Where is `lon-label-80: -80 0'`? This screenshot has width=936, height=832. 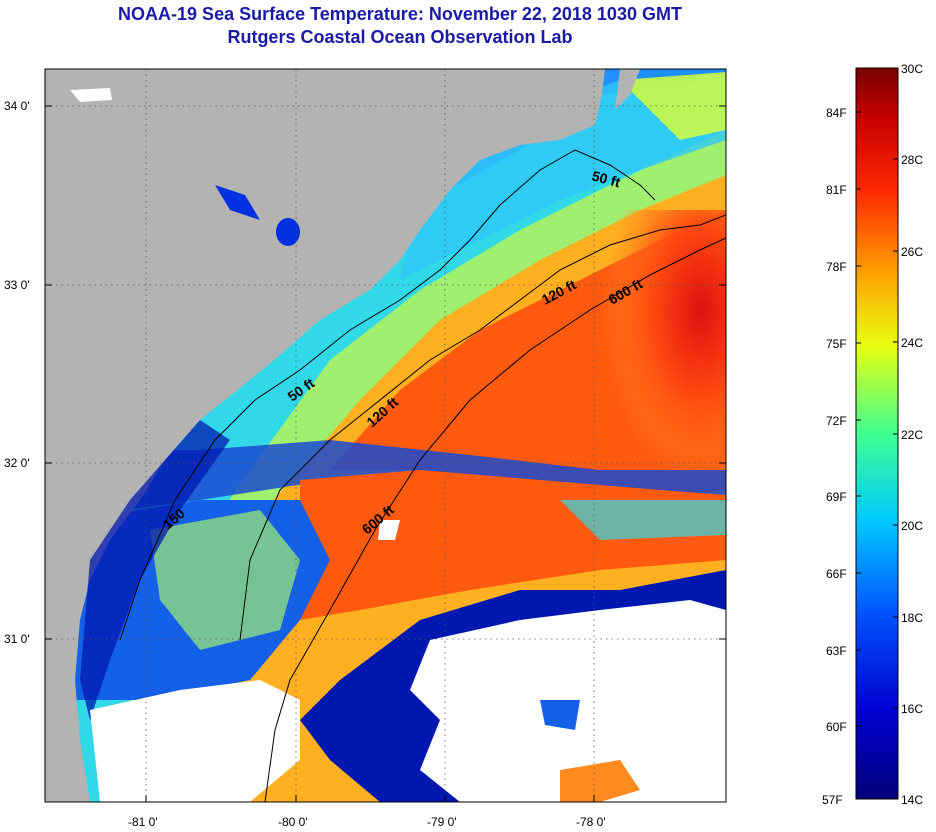 lon-label-80: -80 0' is located at coordinates (293, 822).